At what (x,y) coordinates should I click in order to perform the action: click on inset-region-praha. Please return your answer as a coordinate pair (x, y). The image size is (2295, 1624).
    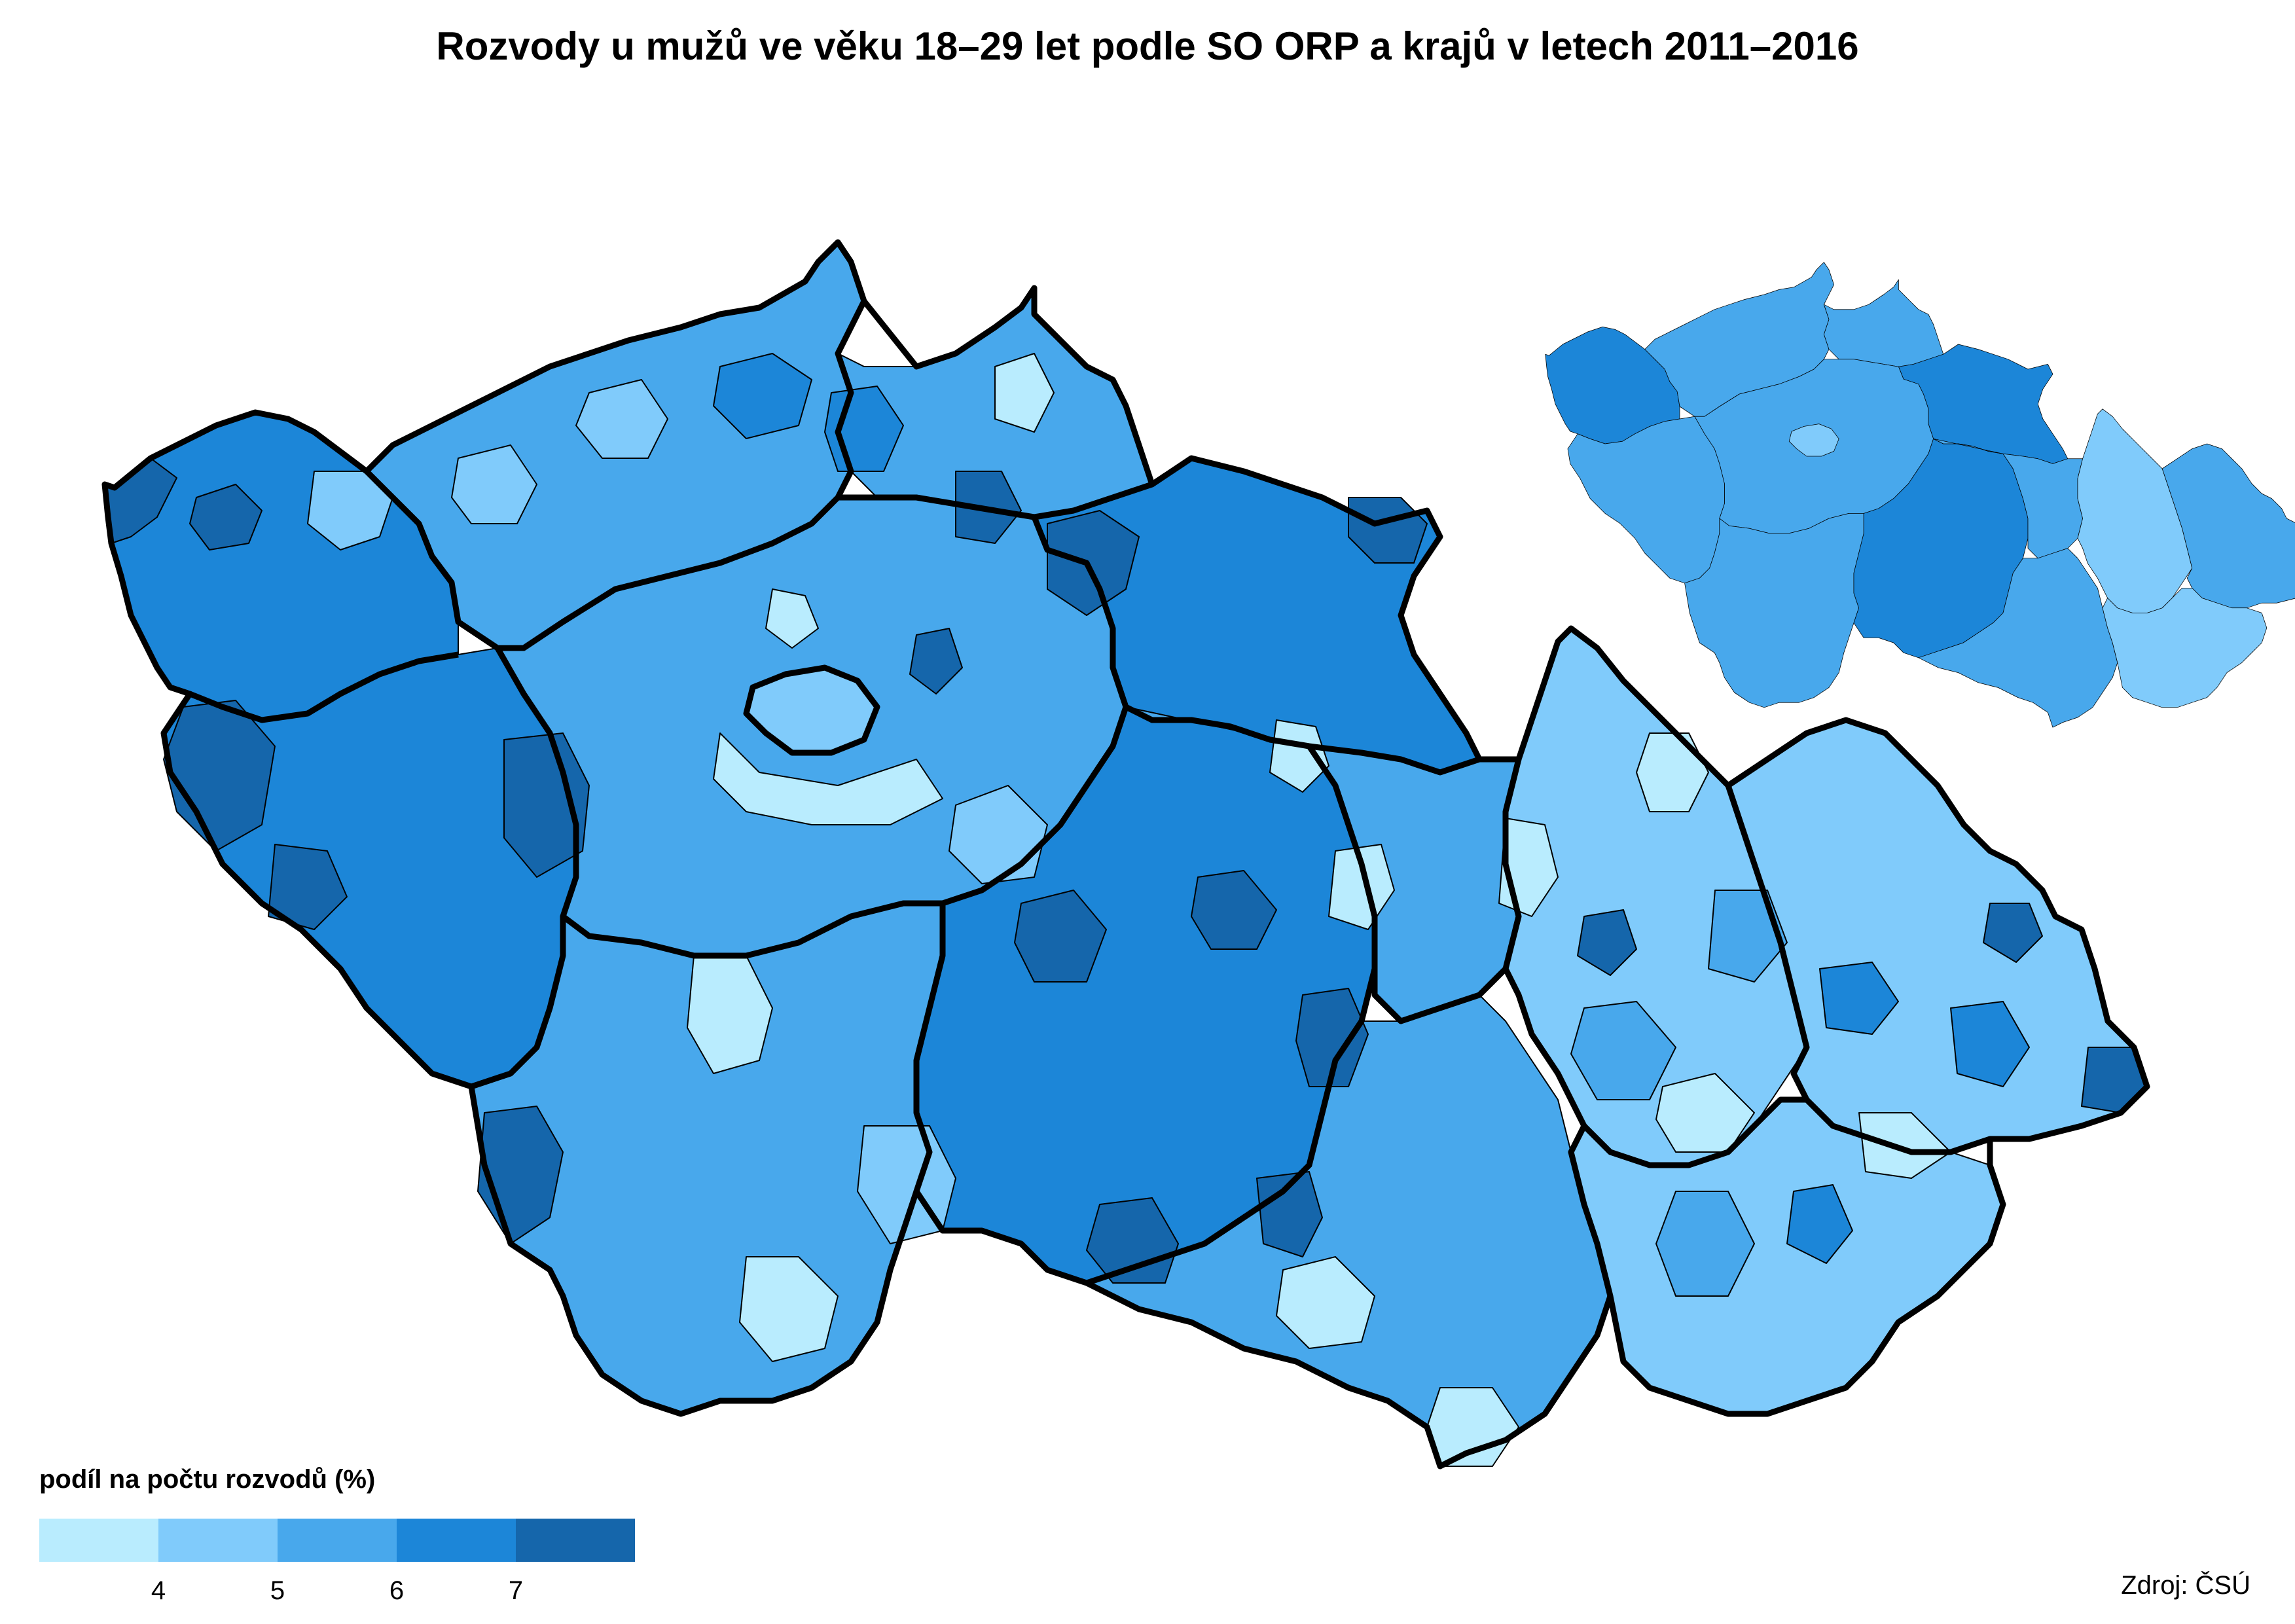
    Looking at the image, I should click on (1814, 440).